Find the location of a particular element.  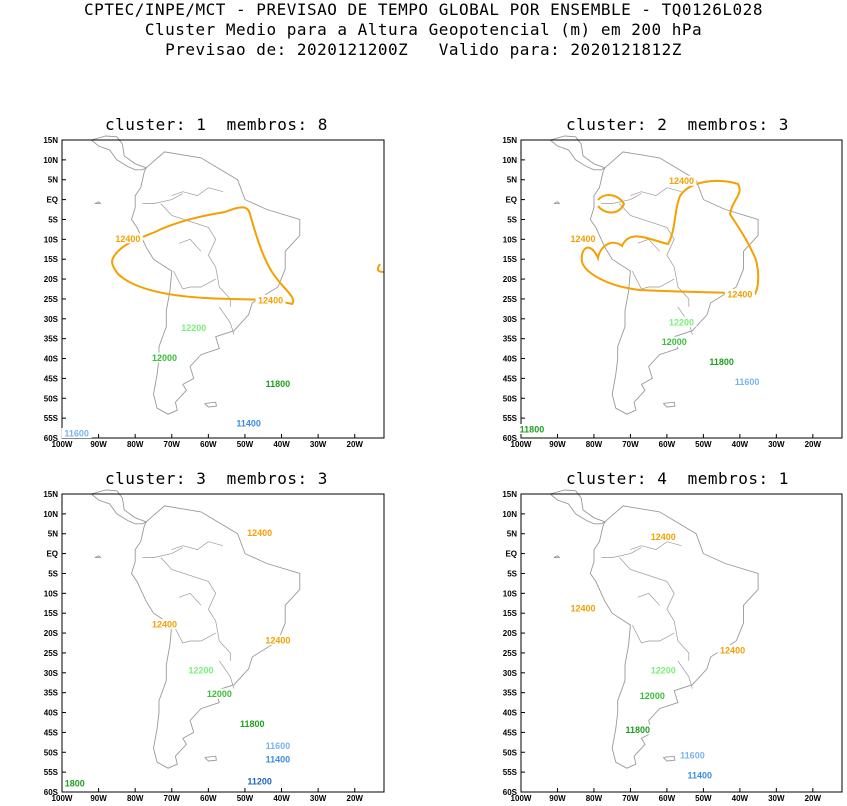

plot-frame is located at coordinates (681, 643).